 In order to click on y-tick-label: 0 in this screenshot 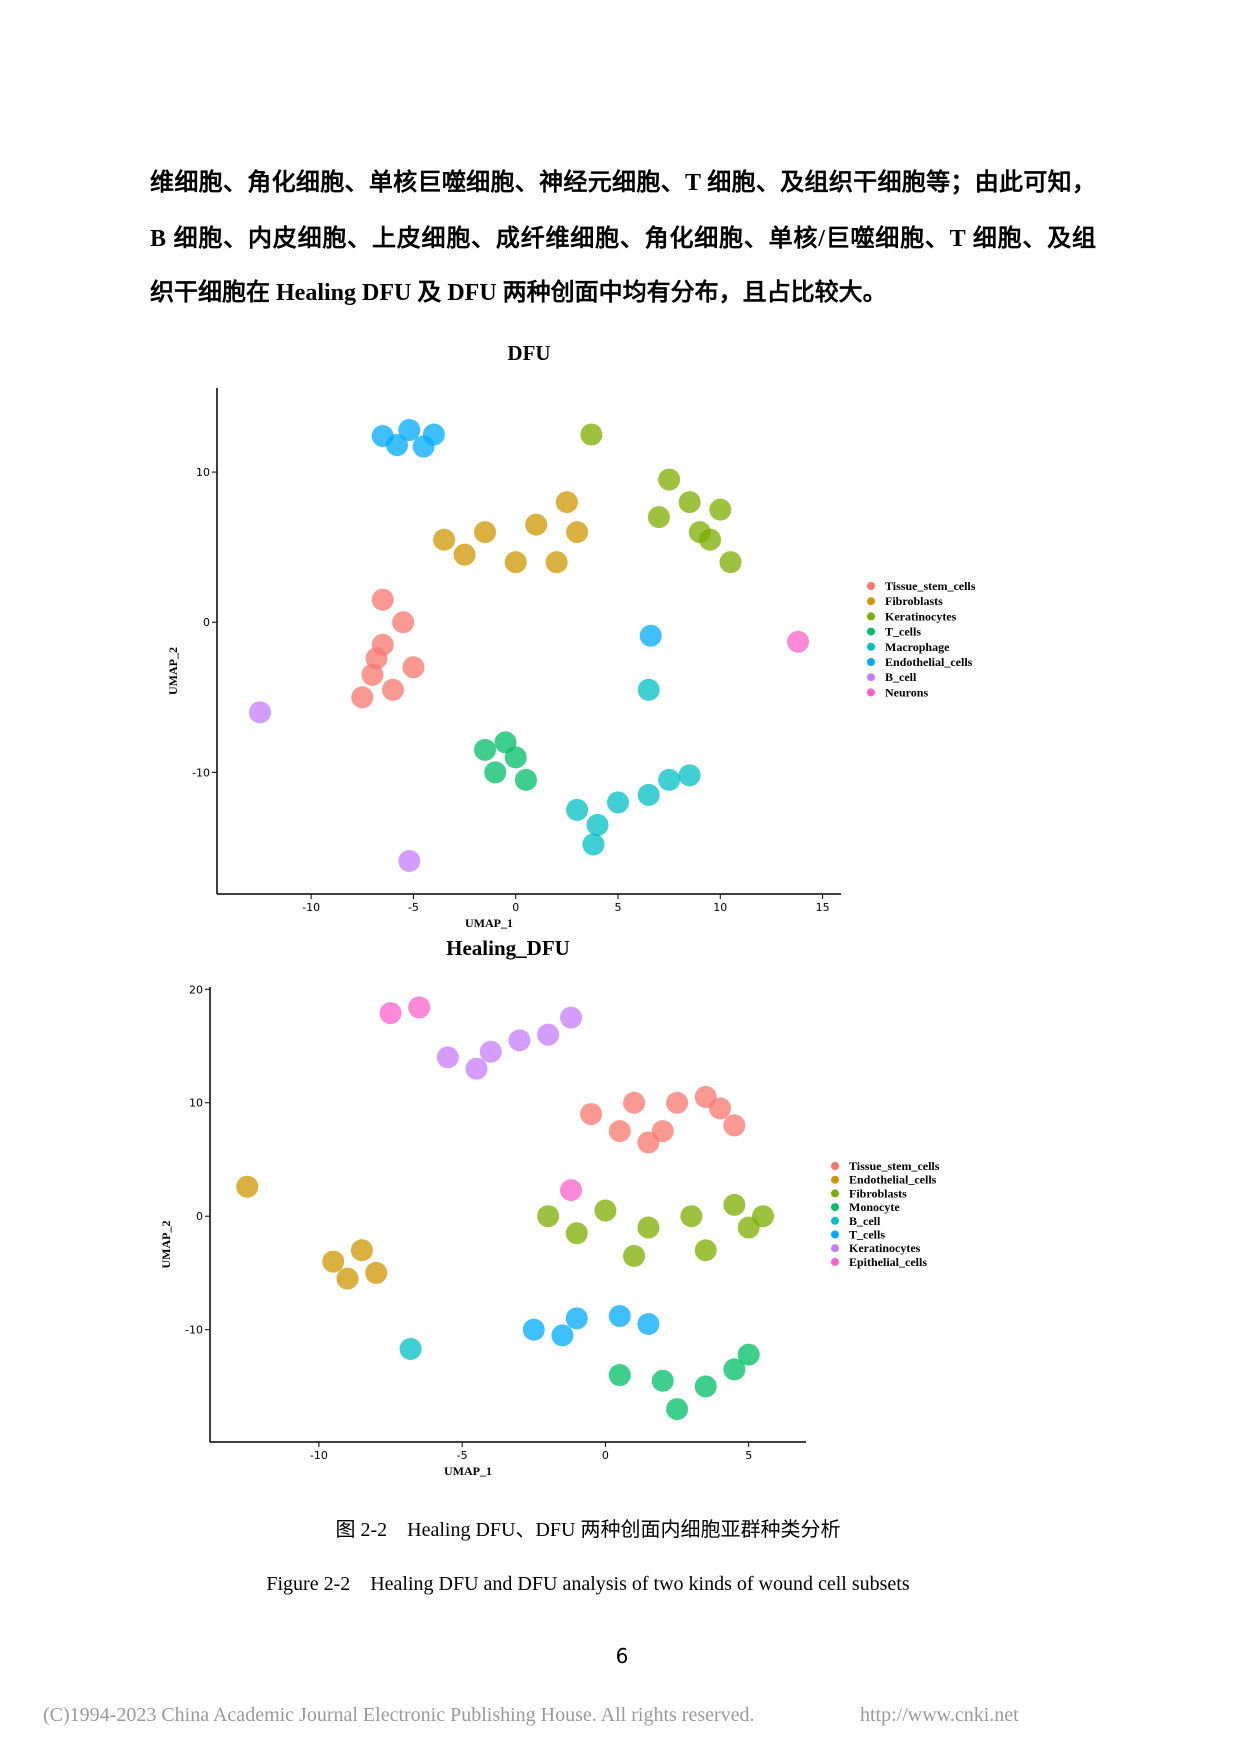, I will do `click(199, 1216)`.